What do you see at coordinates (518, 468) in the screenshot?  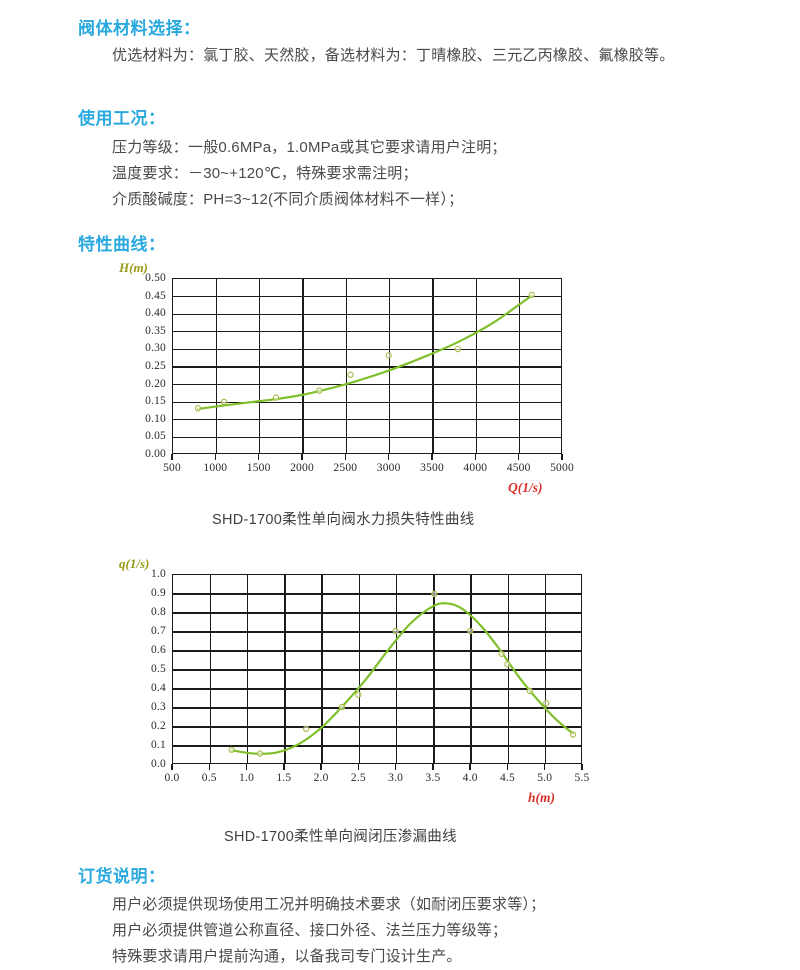 I see `chart-x-tick-label: 4500` at bounding box center [518, 468].